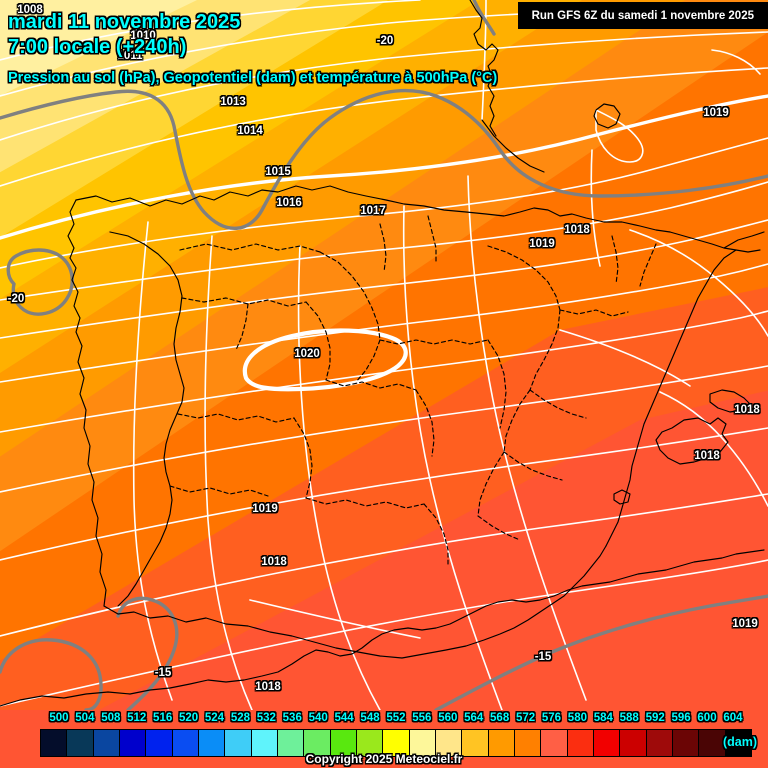 This screenshot has height=768, width=768. I want to click on colorbar-tick-508: 508, so click(111, 718).